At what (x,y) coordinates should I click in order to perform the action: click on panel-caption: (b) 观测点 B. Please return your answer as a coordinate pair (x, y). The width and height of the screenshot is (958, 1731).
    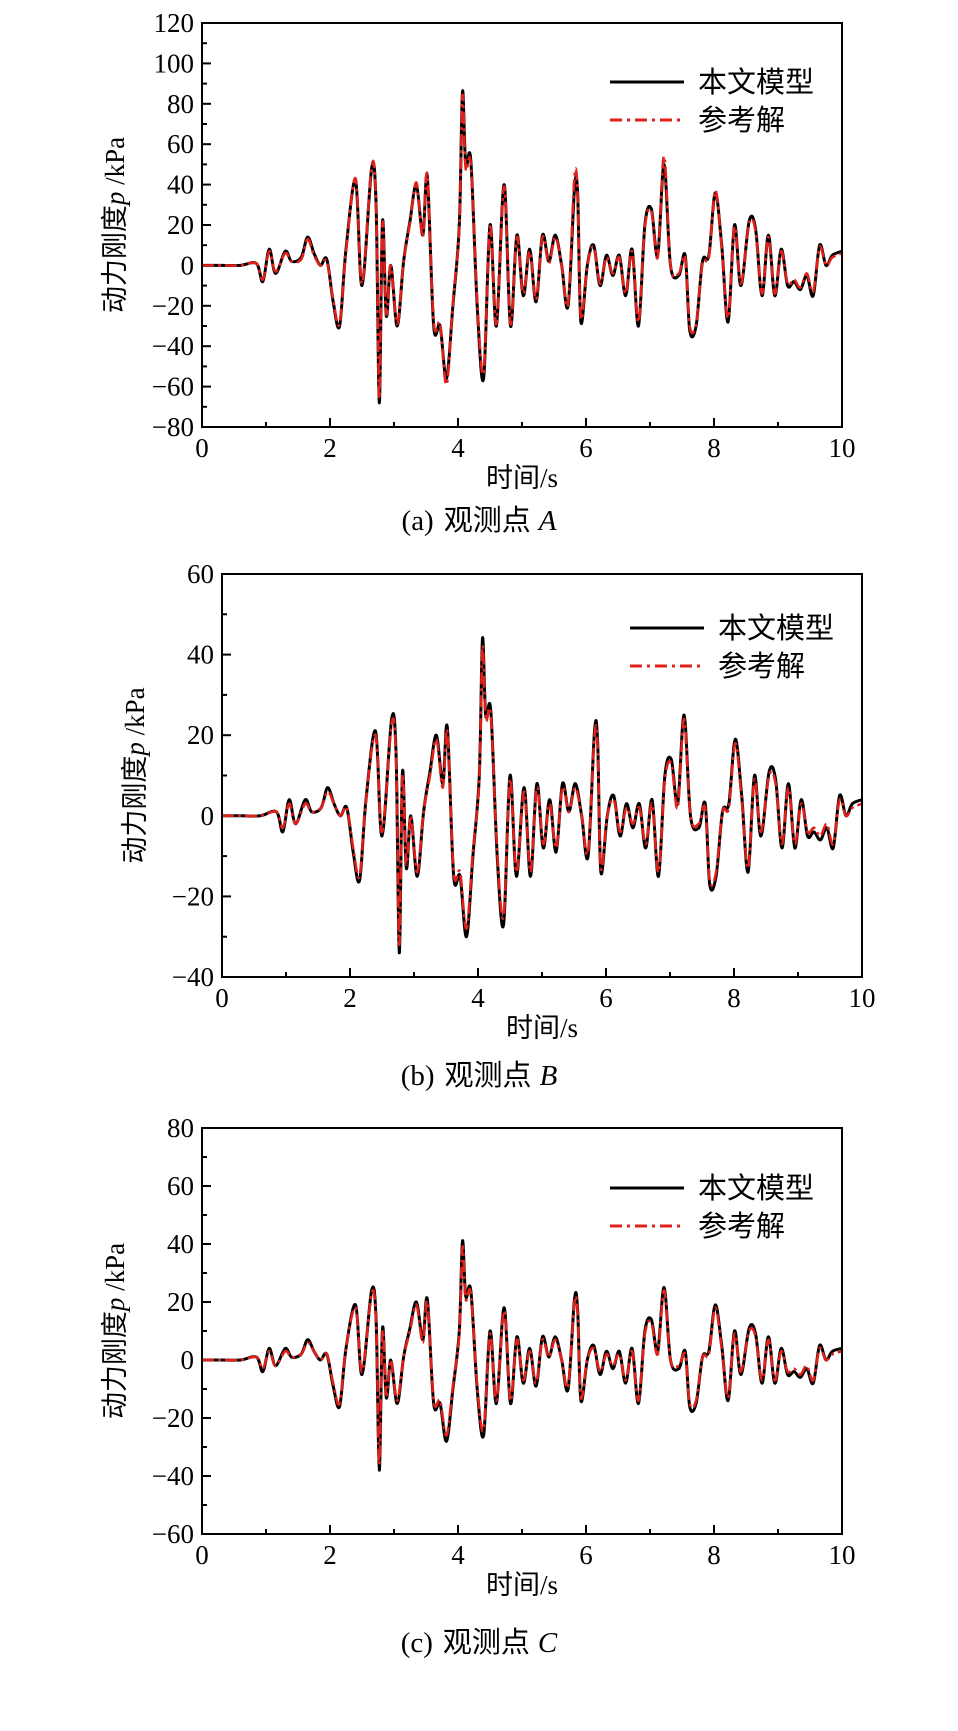
    Looking at the image, I should click on (479, 1075).